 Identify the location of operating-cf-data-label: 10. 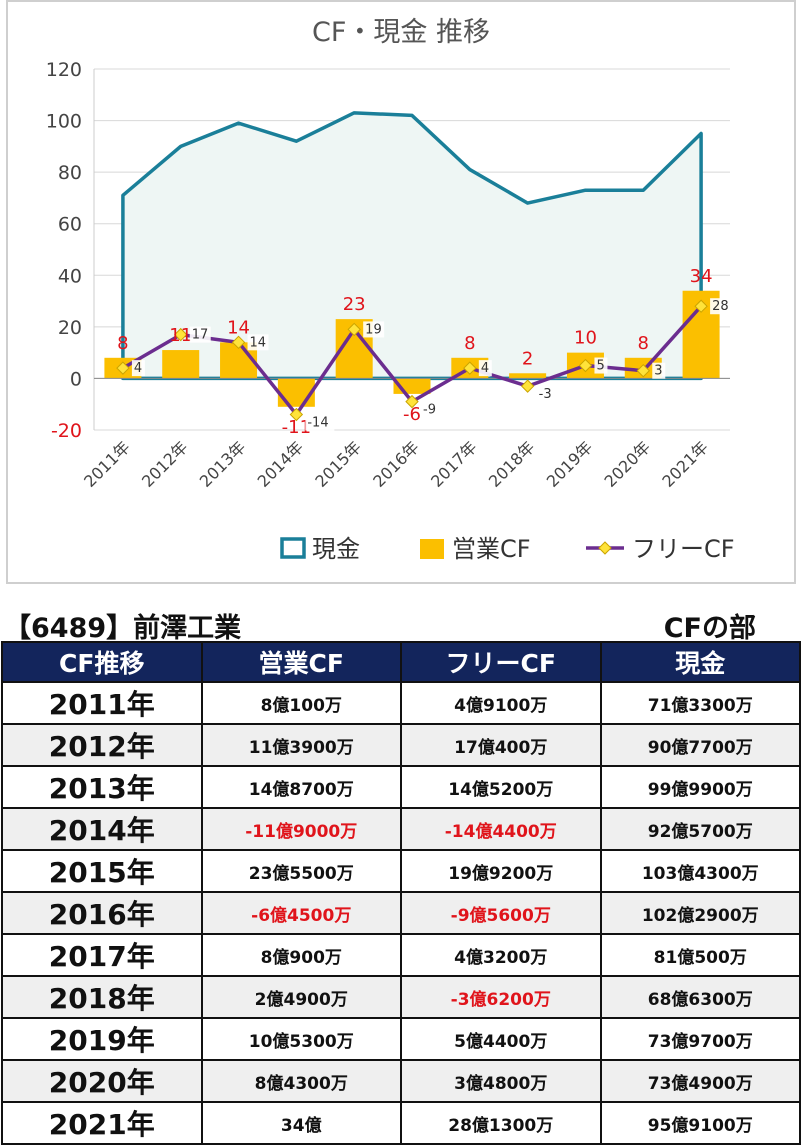
(585, 338).